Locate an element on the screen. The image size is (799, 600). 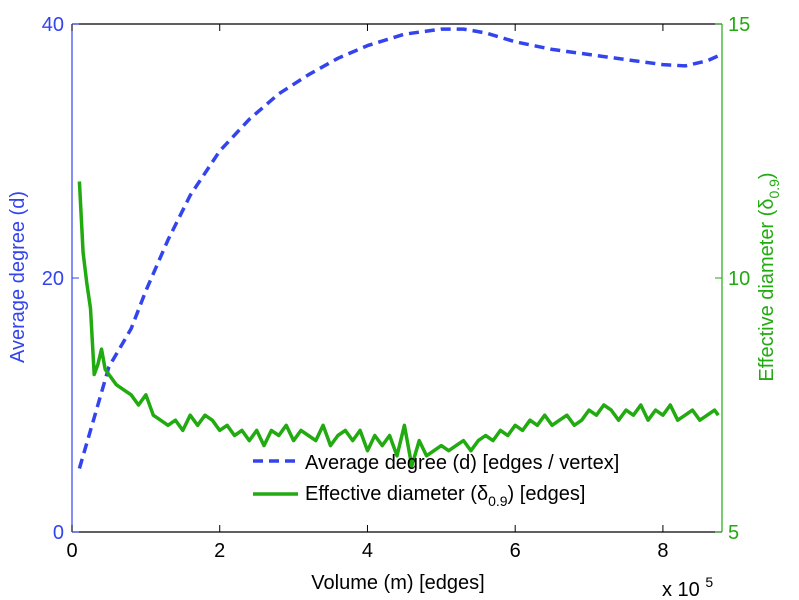
legend-eff-sub: 0.9 is located at coordinates (498, 501).